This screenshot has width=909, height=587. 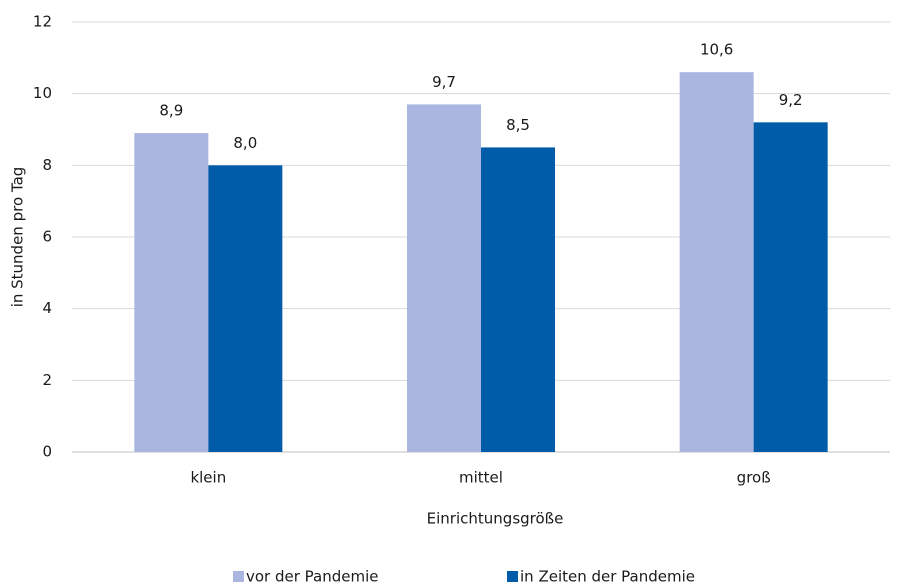 What do you see at coordinates (481, 478) in the screenshot?
I see `x-tick-label: mittel` at bounding box center [481, 478].